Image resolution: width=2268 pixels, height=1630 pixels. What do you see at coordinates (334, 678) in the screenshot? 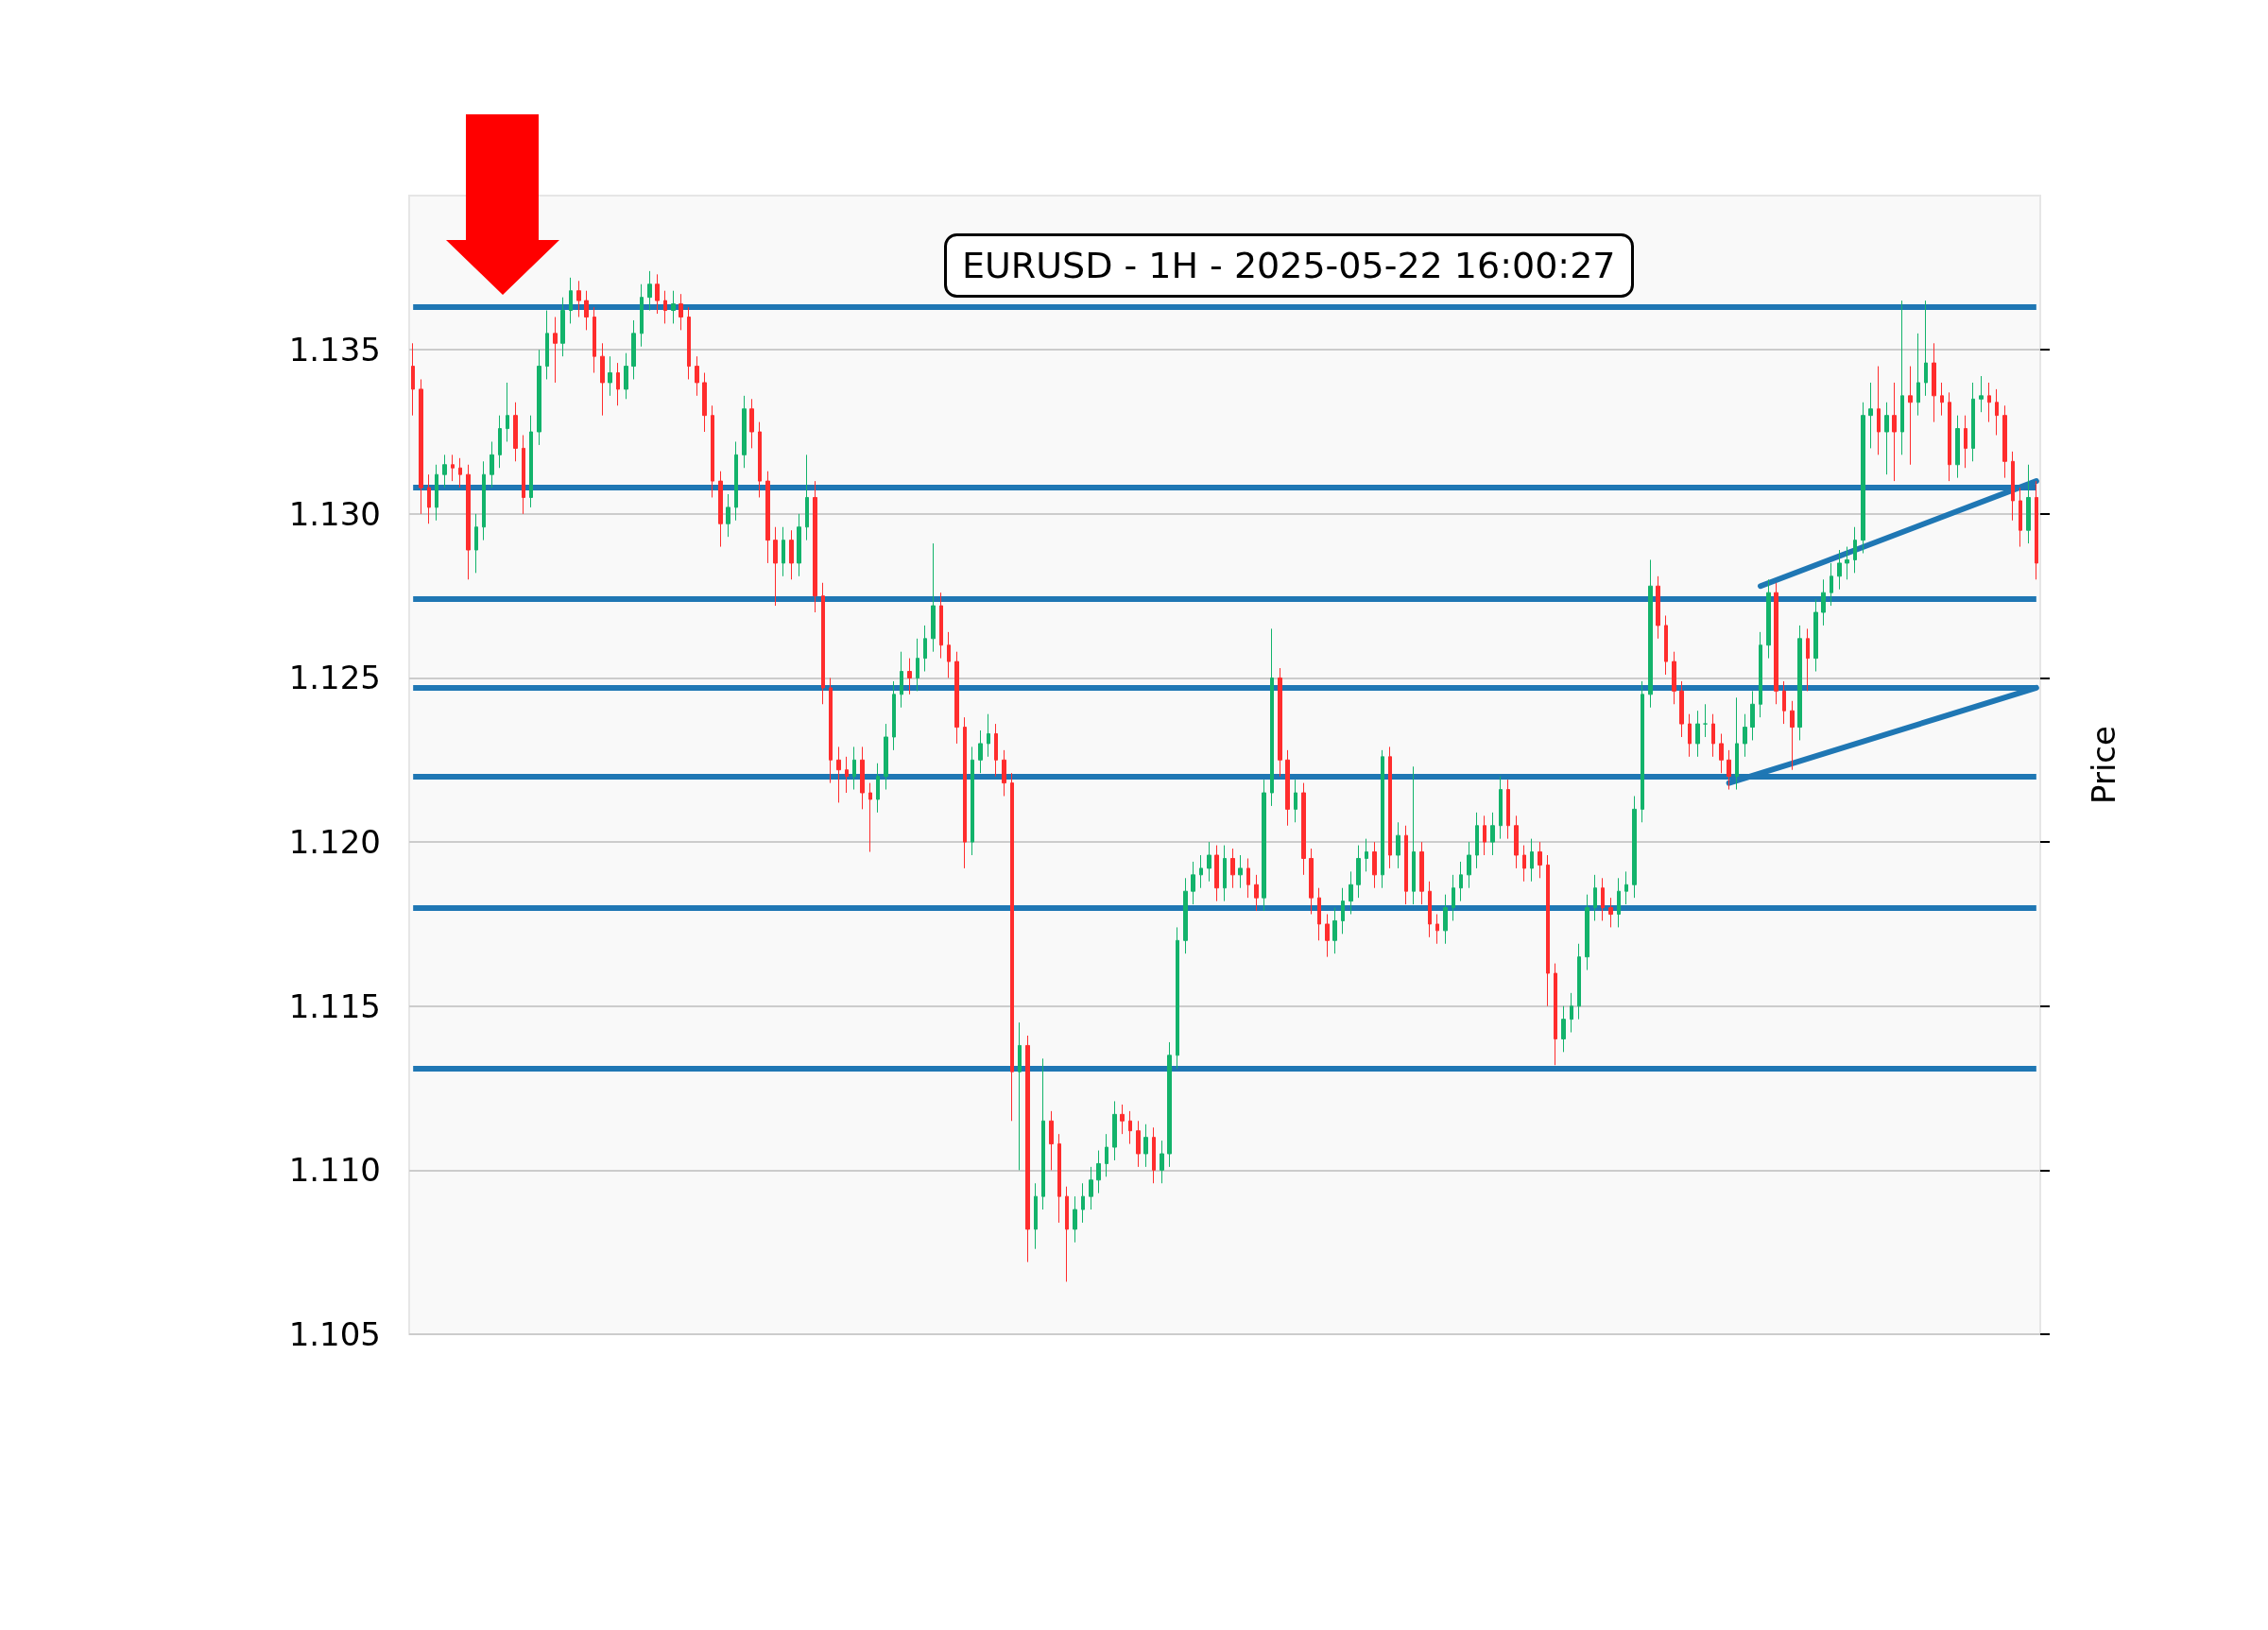
I see `y-tick-label: 1.125` at bounding box center [334, 678].